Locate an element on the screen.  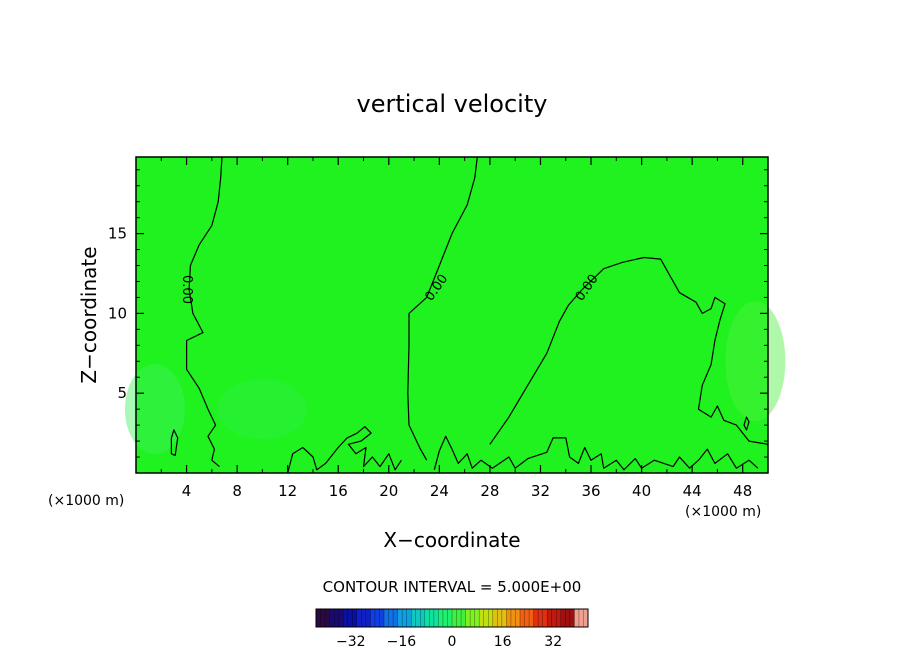
x-tick-label: 8 is located at coordinates (237, 491).